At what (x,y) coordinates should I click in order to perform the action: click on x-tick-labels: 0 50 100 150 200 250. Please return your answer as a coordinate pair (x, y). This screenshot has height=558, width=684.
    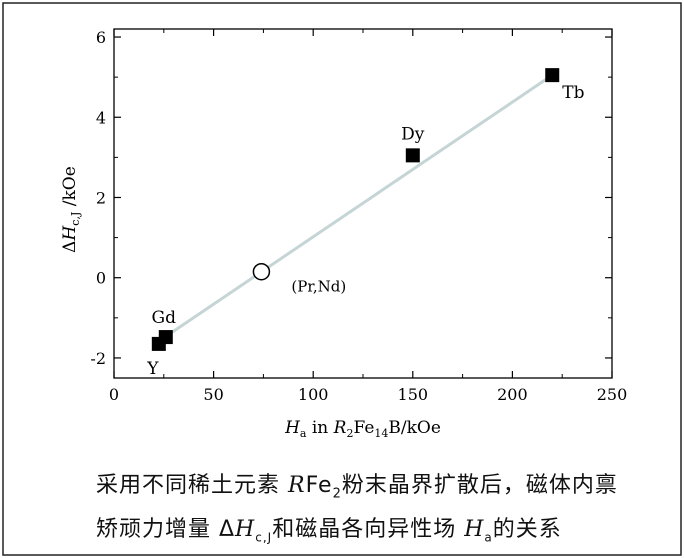
    Looking at the image, I should click on (368, 394).